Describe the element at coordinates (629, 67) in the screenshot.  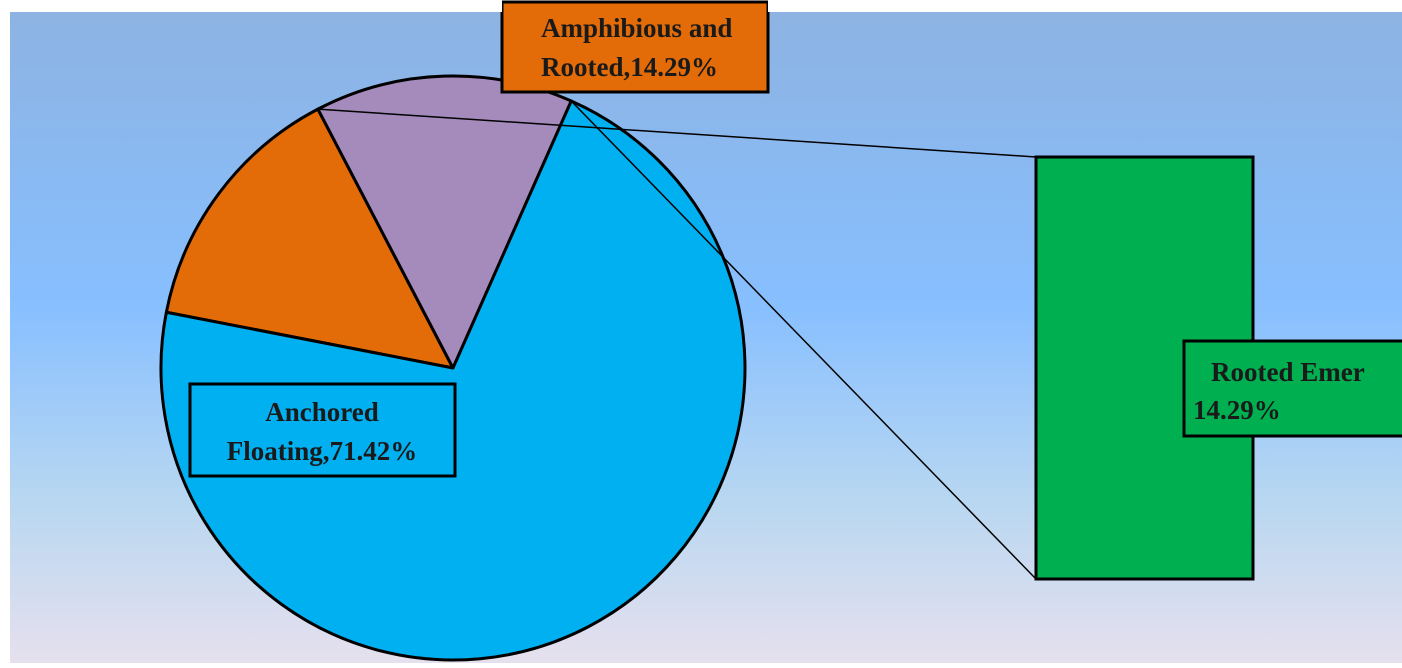
I see `data-label-text: Rooted,14.29%` at that location.